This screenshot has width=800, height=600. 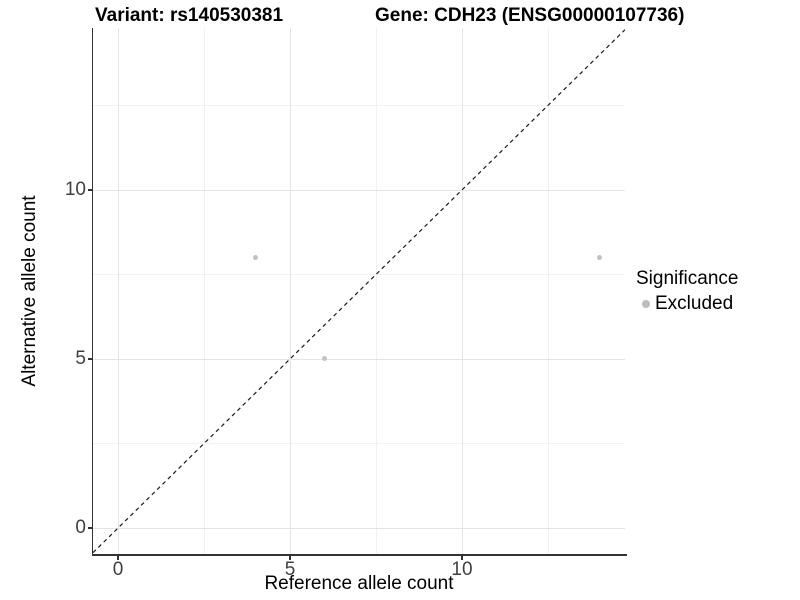 I want to click on x-tick-label: 5, so click(x=290, y=569).